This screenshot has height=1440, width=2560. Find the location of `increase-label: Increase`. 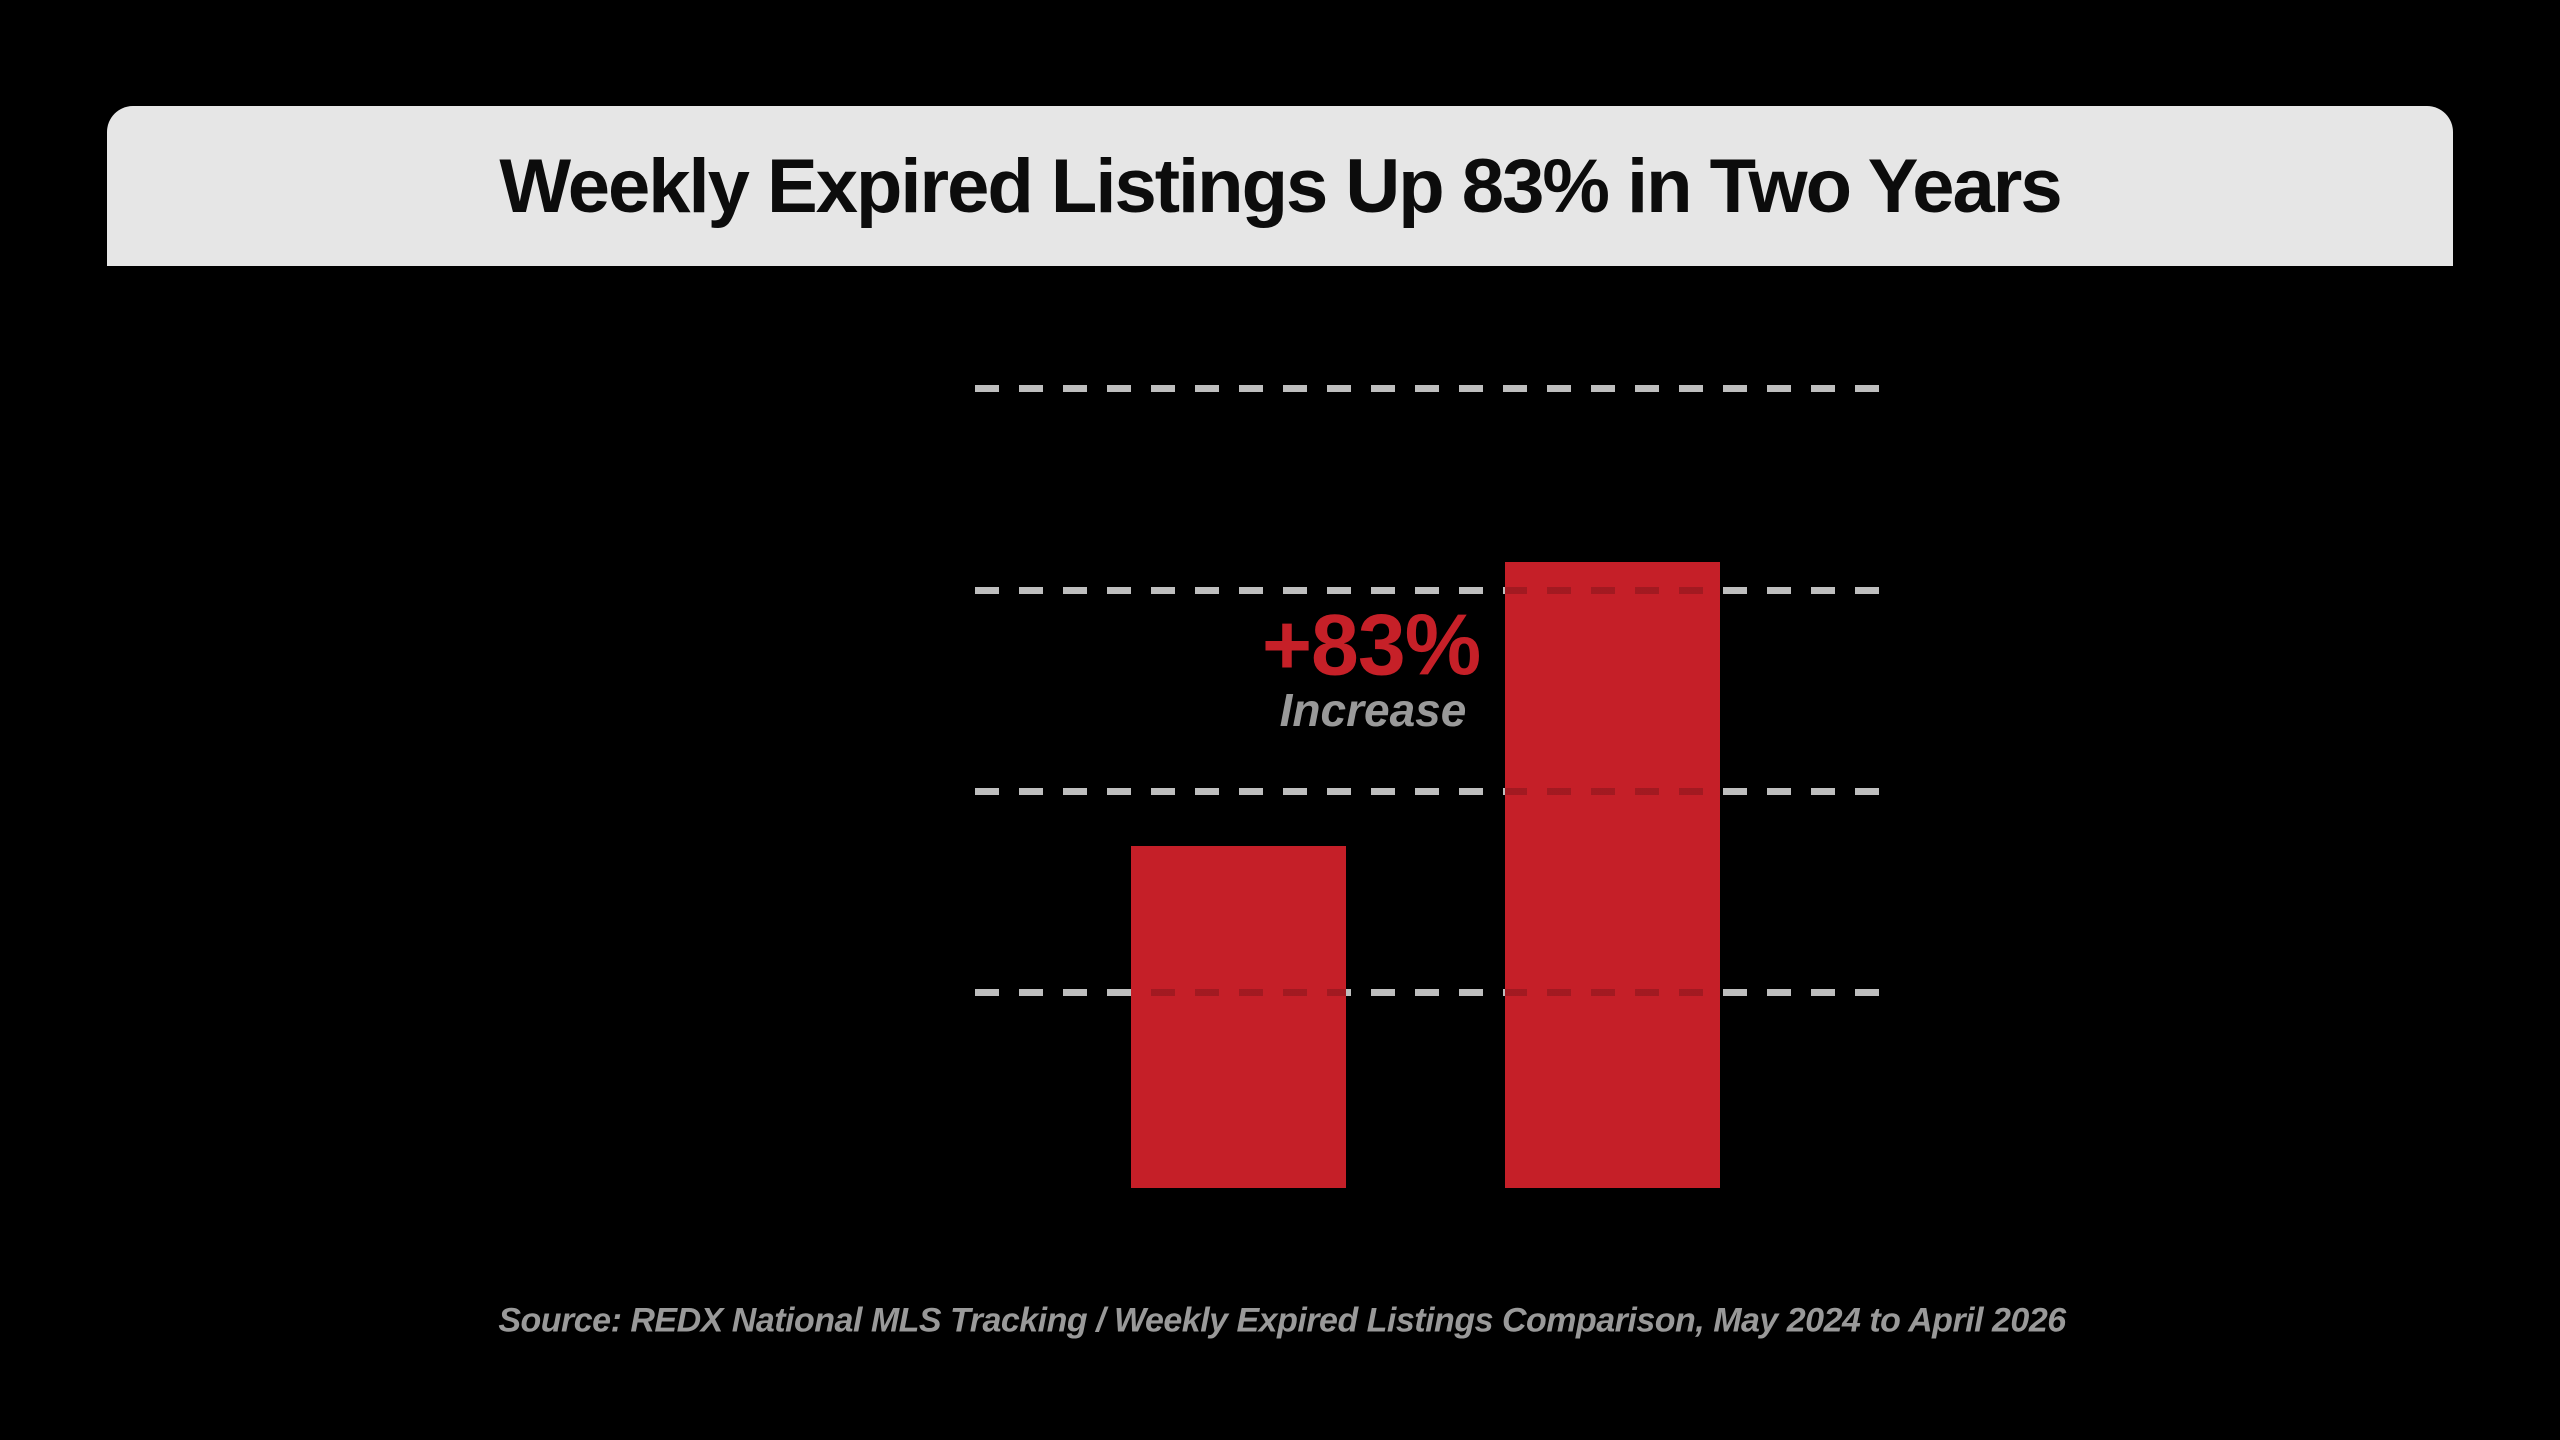

increase-label: Increase is located at coordinates (1373, 710).